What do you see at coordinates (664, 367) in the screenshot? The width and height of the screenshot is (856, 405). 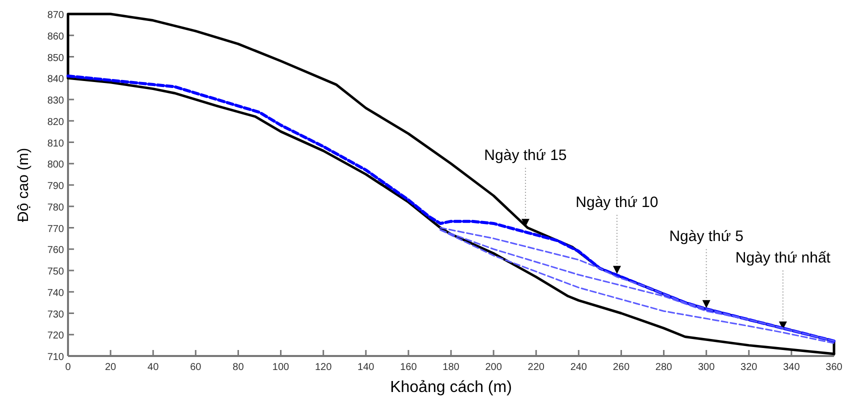 I see `x-tick-label: 280` at bounding box center [664, 367].